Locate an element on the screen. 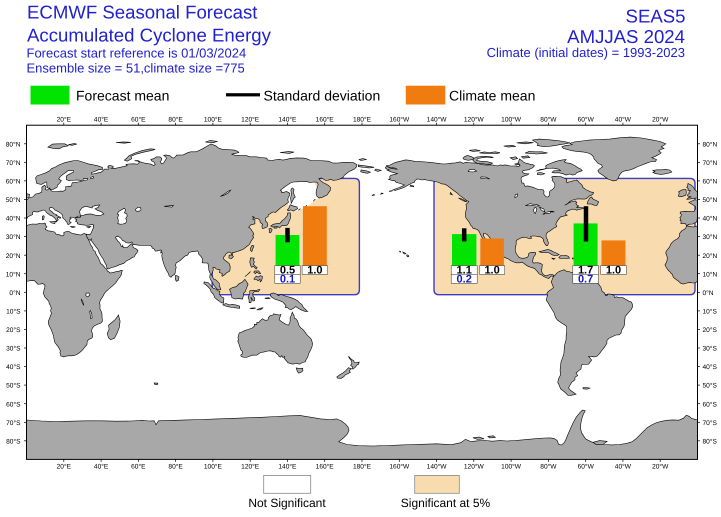 The width and height of the screenshot is (721, 517). svg-text:Forecast start reference is 01: Forecast start reference is 01/03/2024 is located at coordinates (137, 53).